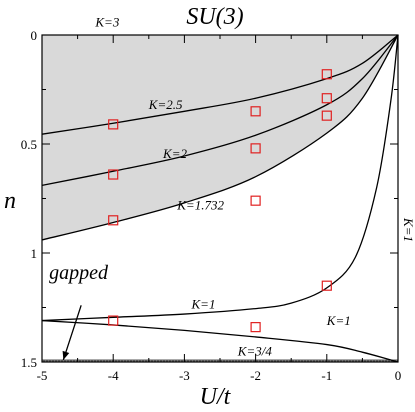 This screenshot has height=412, width=415. I want to click on curve-label-5: K=1, so click(203, 304).